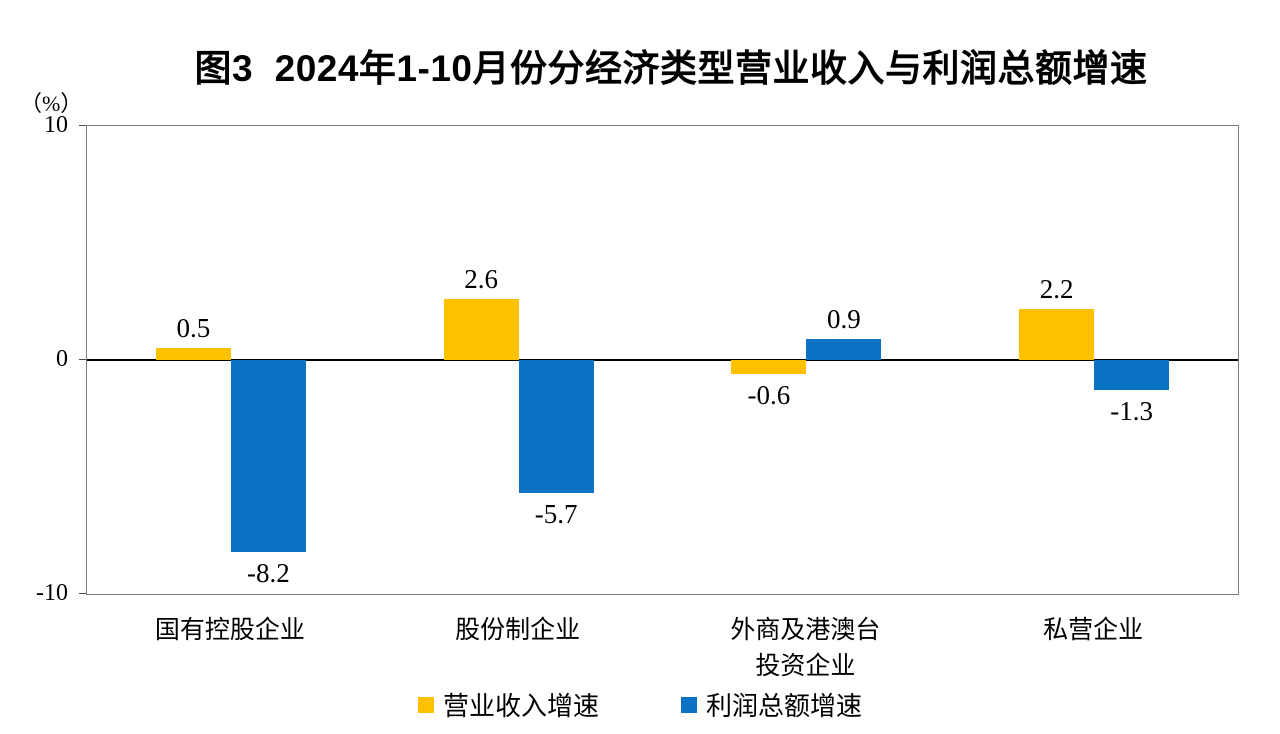 The image size is (1280, 734). Describe the element at coordinates (193, 328) in the screenshot. I see `bar-value-label: 0.5` at that location.